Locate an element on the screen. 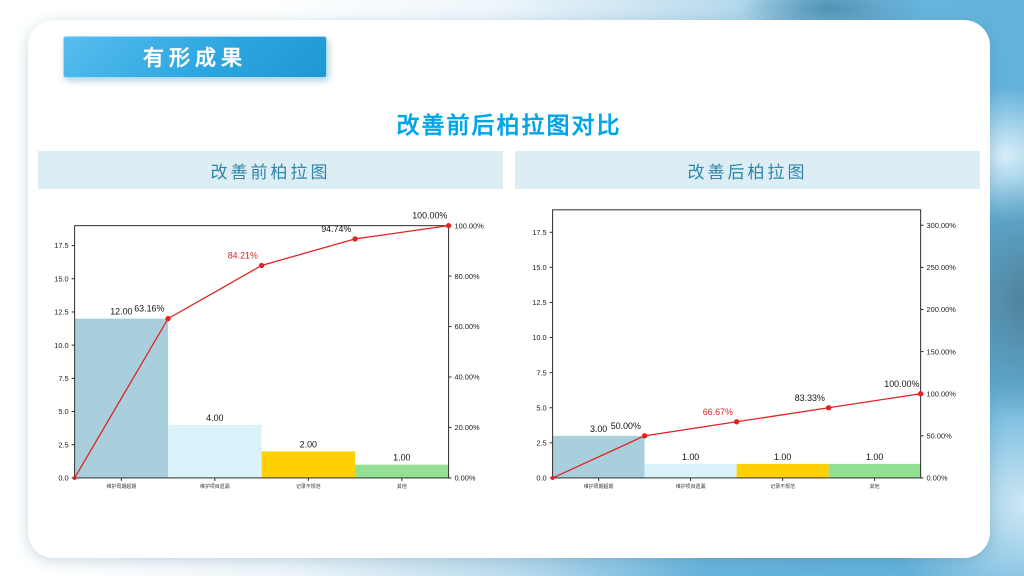 This screenshot has width=1024, height=576. right-tick-label: 60.00% is located at coordinates (468, 326).